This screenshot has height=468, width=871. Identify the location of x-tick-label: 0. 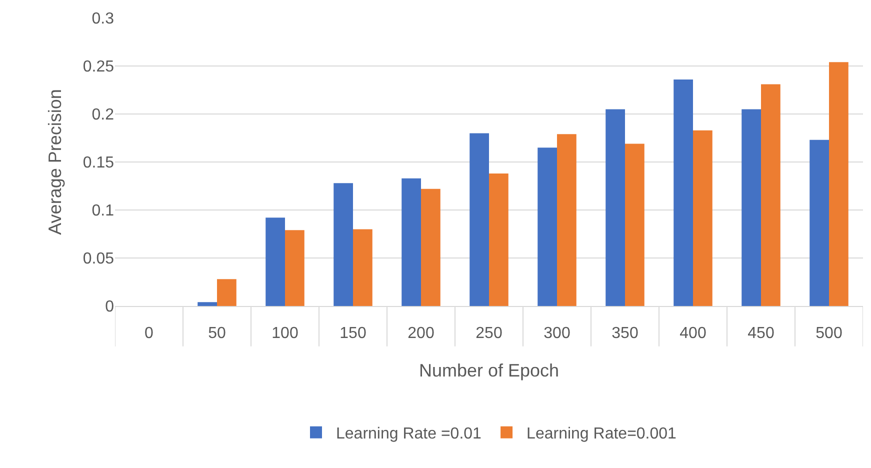
(149, 333).